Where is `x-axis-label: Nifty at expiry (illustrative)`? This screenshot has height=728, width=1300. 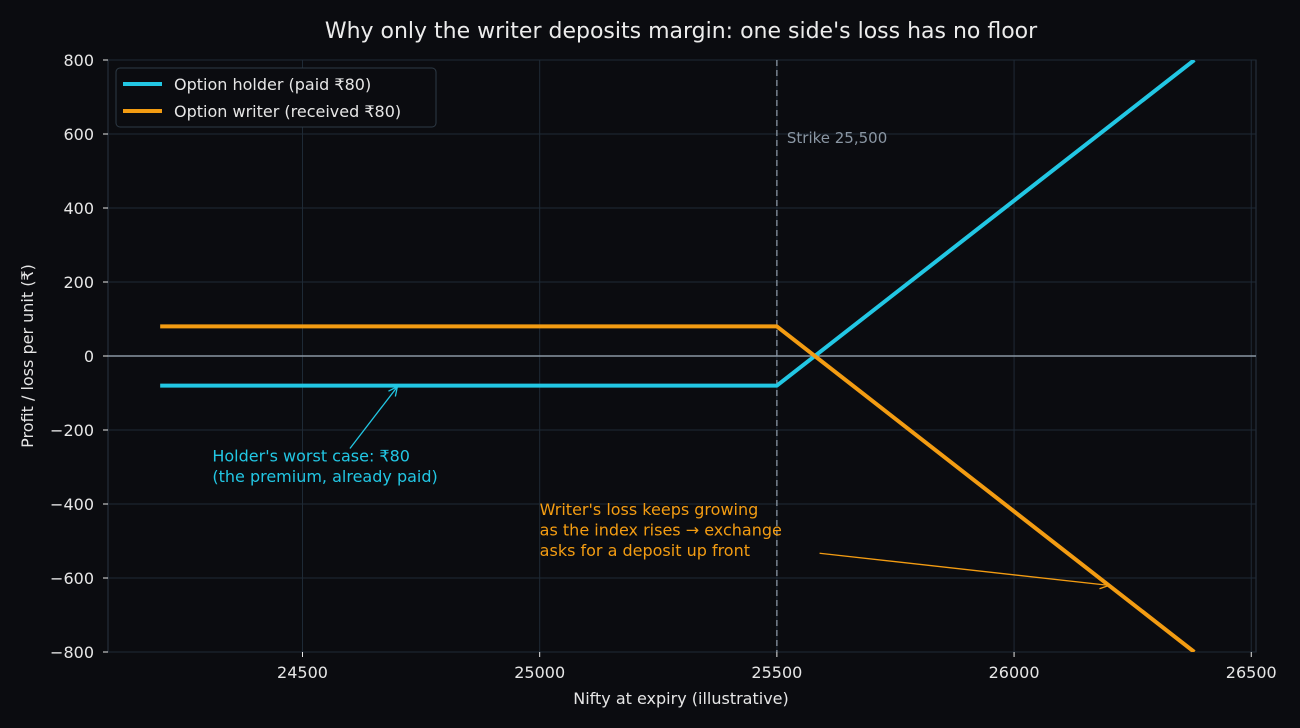
x-axis-label: Nifty at expiry (illustrative) is located at coordinates (681, 698).